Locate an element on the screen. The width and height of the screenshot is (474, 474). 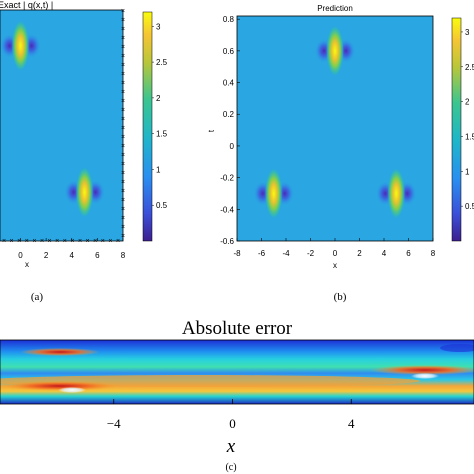
training-point-bottom-12: × is located at coordinates (95, 241).